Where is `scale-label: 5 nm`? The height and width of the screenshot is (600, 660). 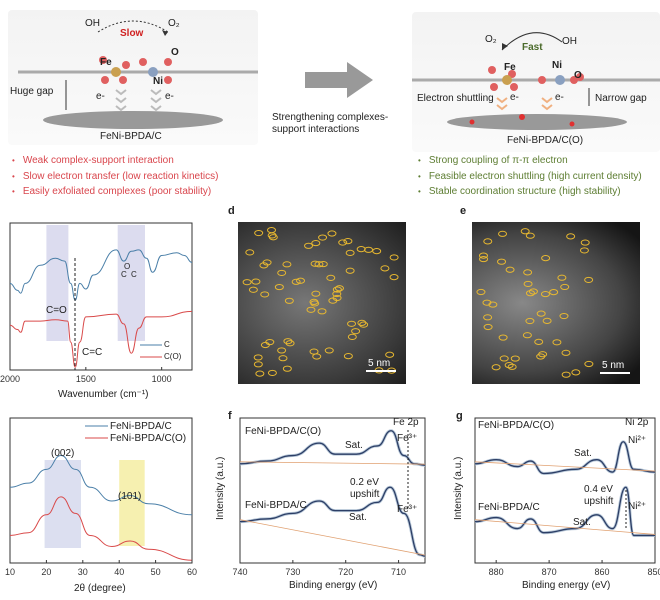 scale-label: 5 nm is located at coordinates (613, 365).